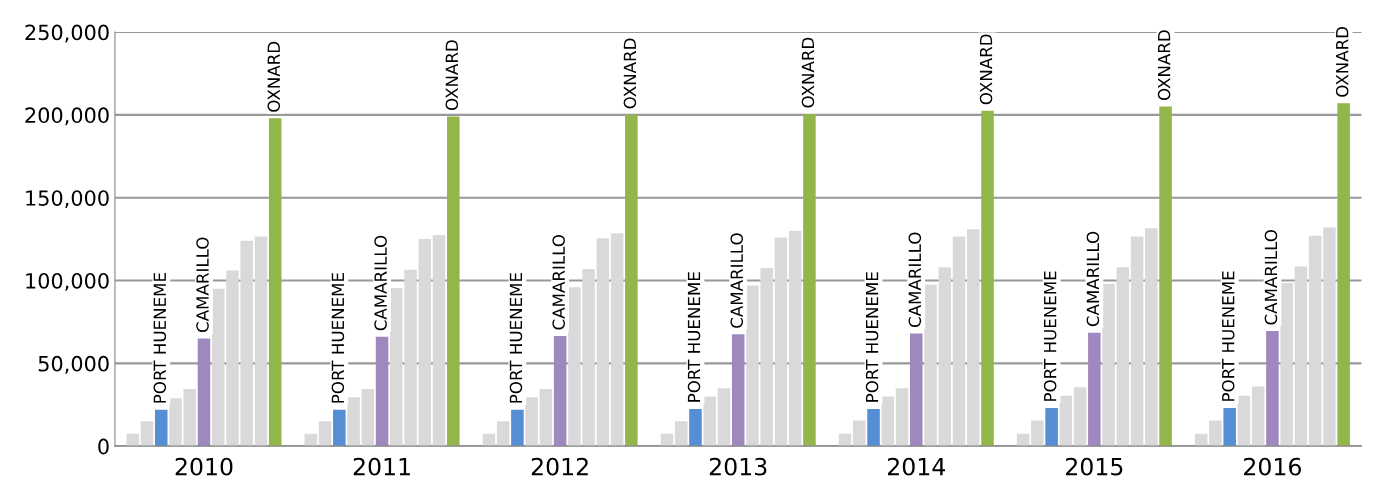 The image size is (1385, 493). Describe the element at coordinates (1094, 466) in the screenshot. I see `x-tick-label: 2015` at that location.